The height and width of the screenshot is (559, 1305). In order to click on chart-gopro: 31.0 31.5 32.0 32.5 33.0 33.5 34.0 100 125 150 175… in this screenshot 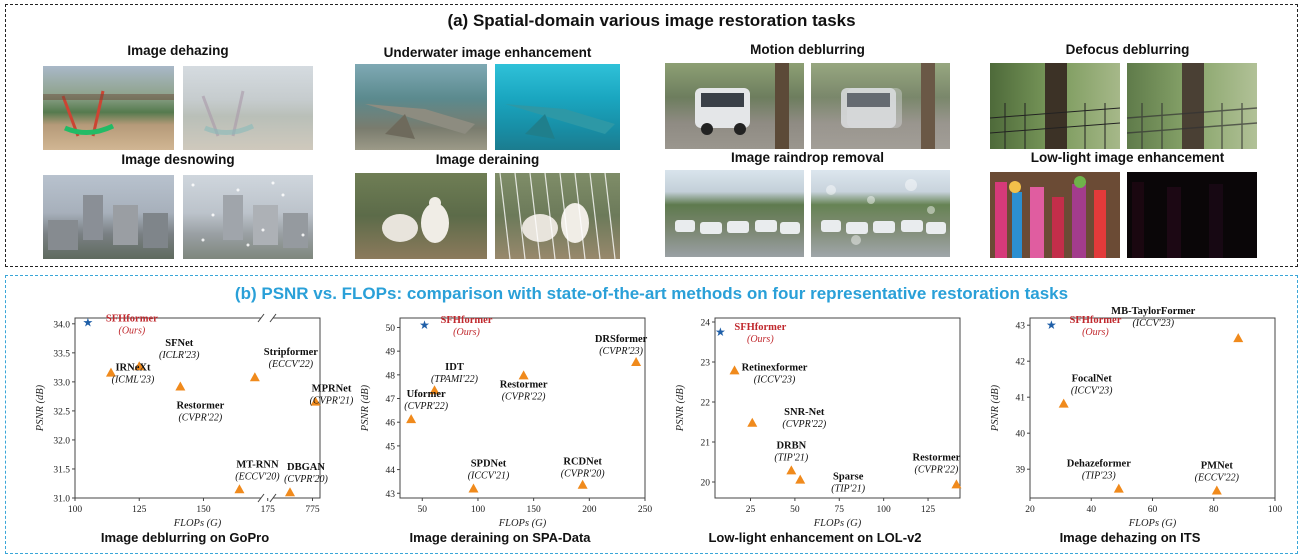, I will do `click(194, 421)`.